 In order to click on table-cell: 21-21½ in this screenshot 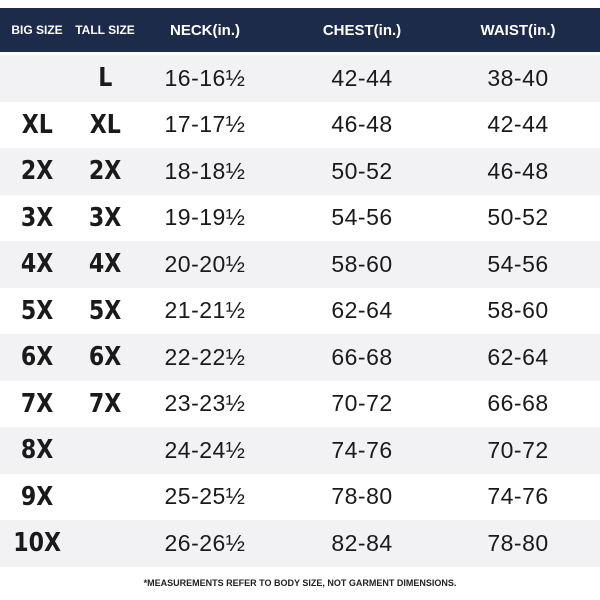, I will do `click(205, 311)`.